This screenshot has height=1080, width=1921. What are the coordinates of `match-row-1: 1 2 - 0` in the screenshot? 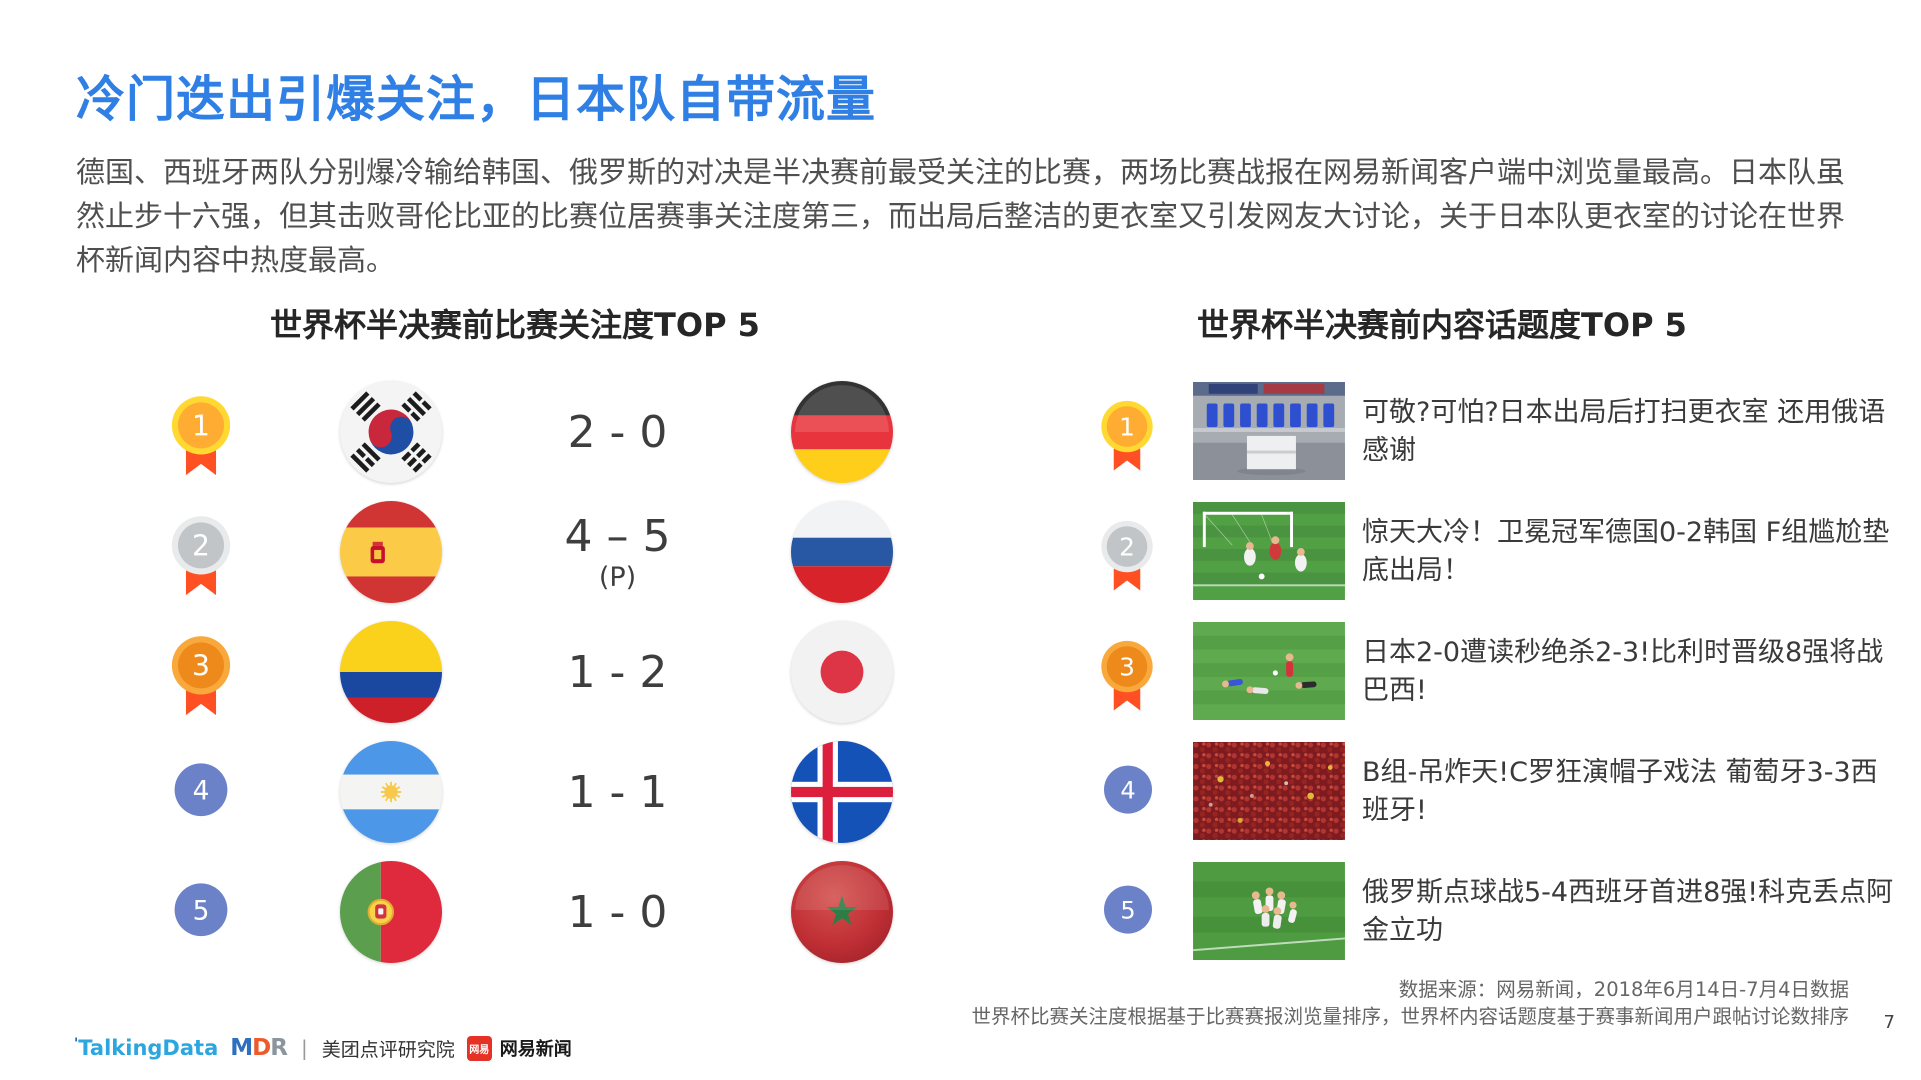 It's located at (960, 432).